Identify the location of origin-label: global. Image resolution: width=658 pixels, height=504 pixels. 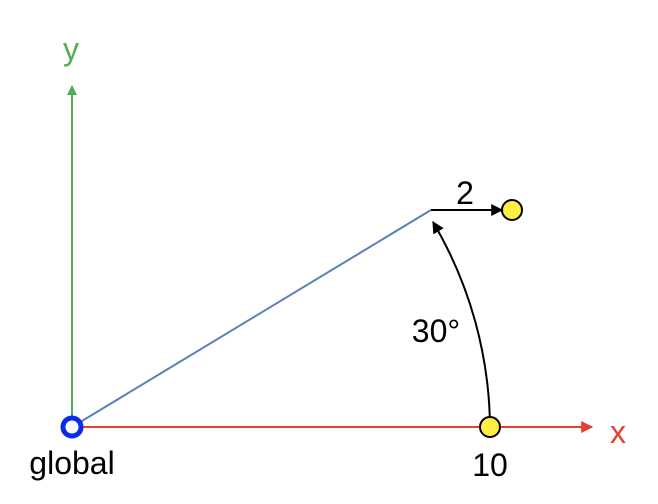
(71, 463).